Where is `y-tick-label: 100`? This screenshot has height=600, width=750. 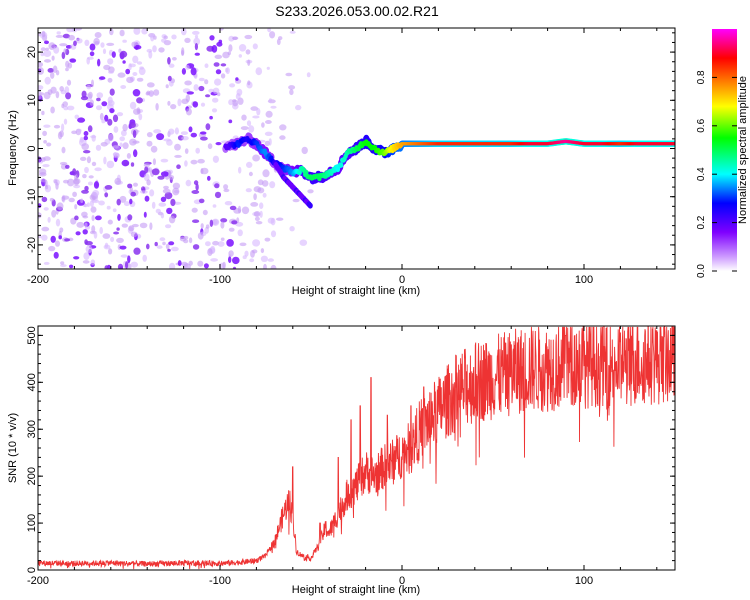 y-tick-label: 100 is located at coordinates (32, 523).